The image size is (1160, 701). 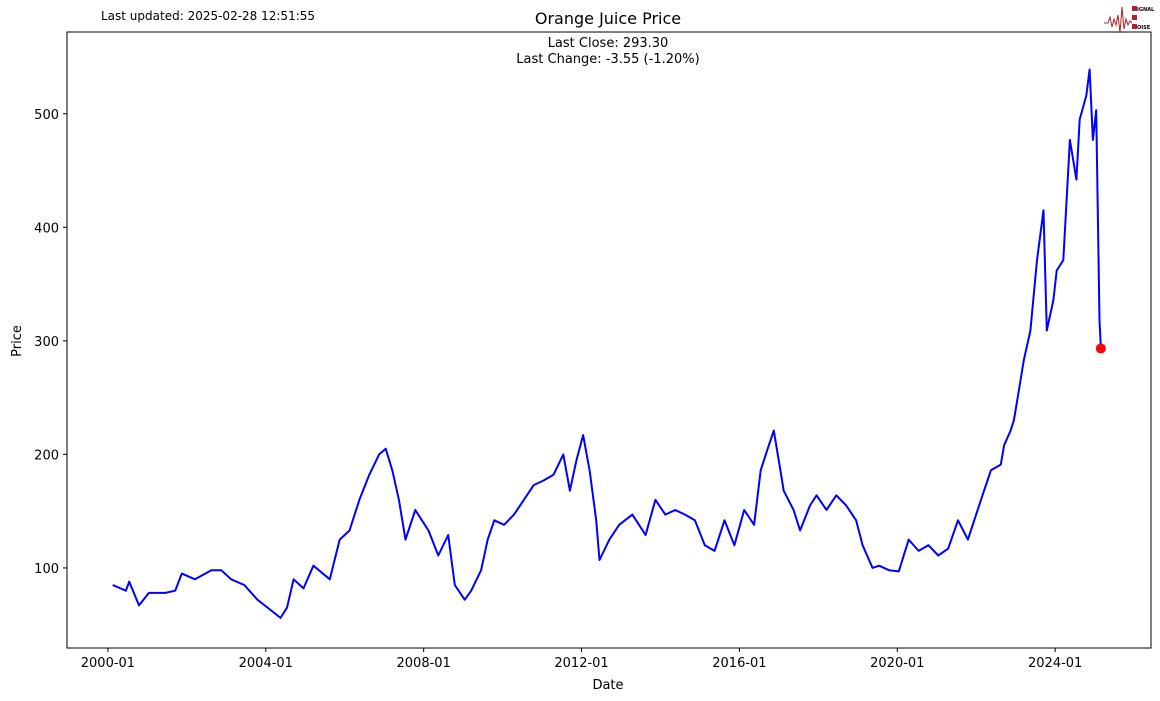 I want to click on x-tick-label: 2020-01, so click(x=897, y=663).